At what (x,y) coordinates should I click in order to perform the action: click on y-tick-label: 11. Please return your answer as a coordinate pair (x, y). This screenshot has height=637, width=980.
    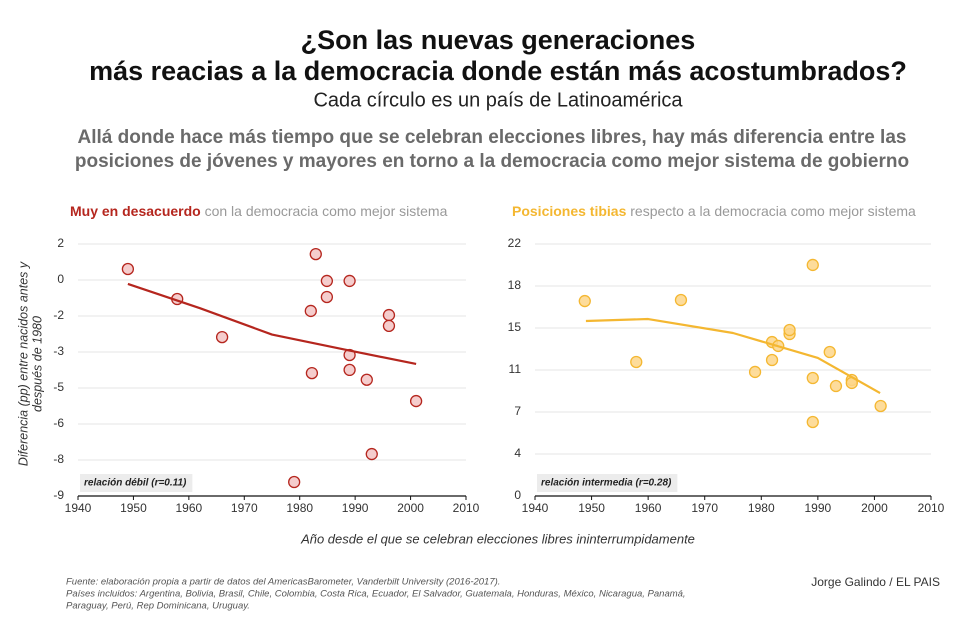
    Looking at the image, I should click on (515, 369).